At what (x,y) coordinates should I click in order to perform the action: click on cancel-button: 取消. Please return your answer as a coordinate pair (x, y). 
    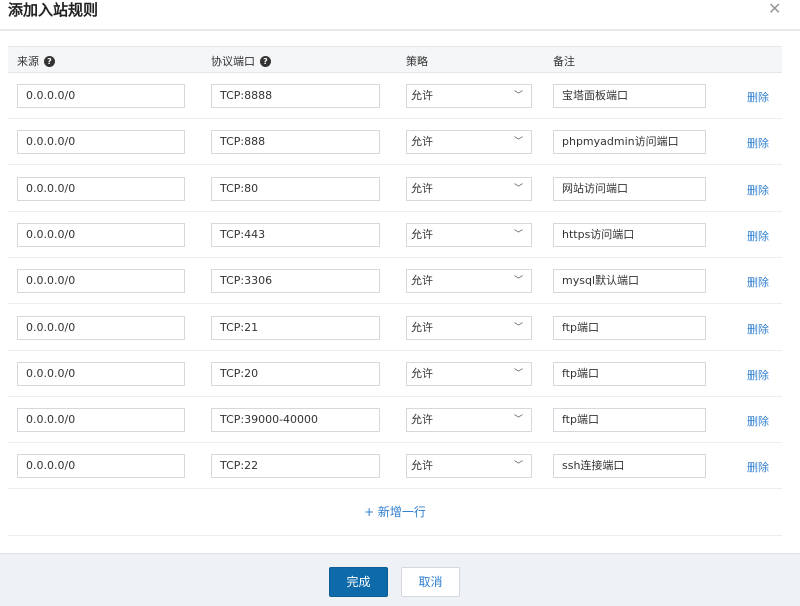
    Looking at the image, I should click on (430, 582).